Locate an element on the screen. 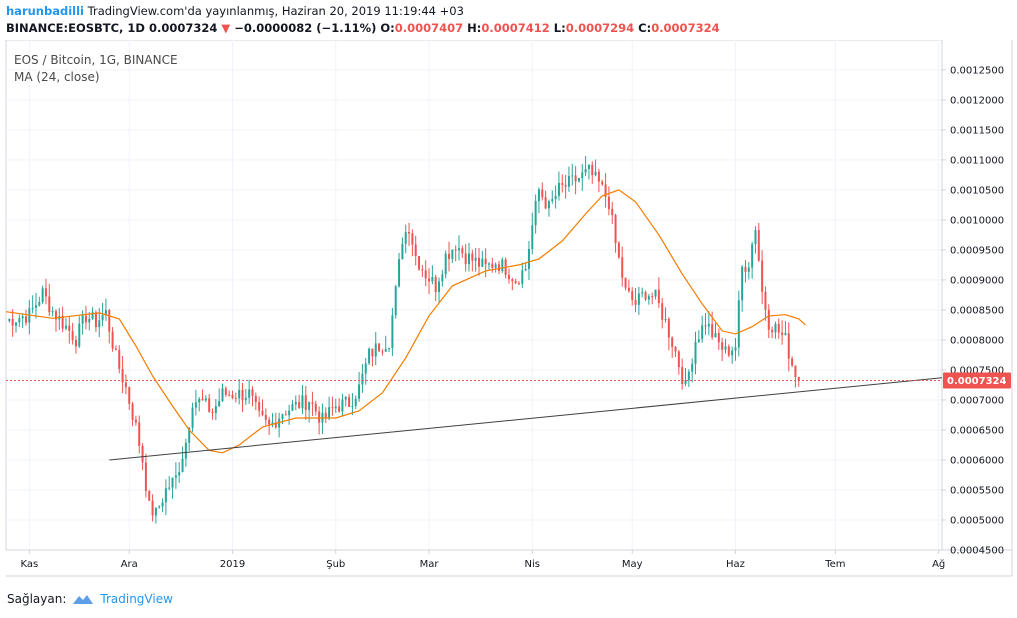 The image size is (1017, 618). y-tick-label: 0.0007000 is located at coordinates (977, 400).